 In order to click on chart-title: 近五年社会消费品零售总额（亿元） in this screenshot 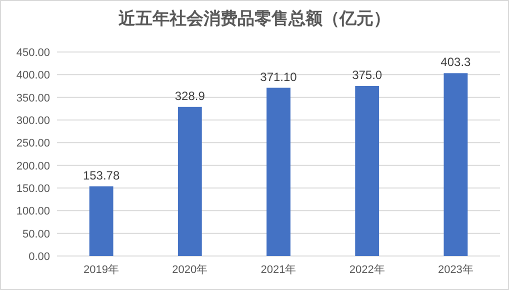, I will do `click(254, 18)`.